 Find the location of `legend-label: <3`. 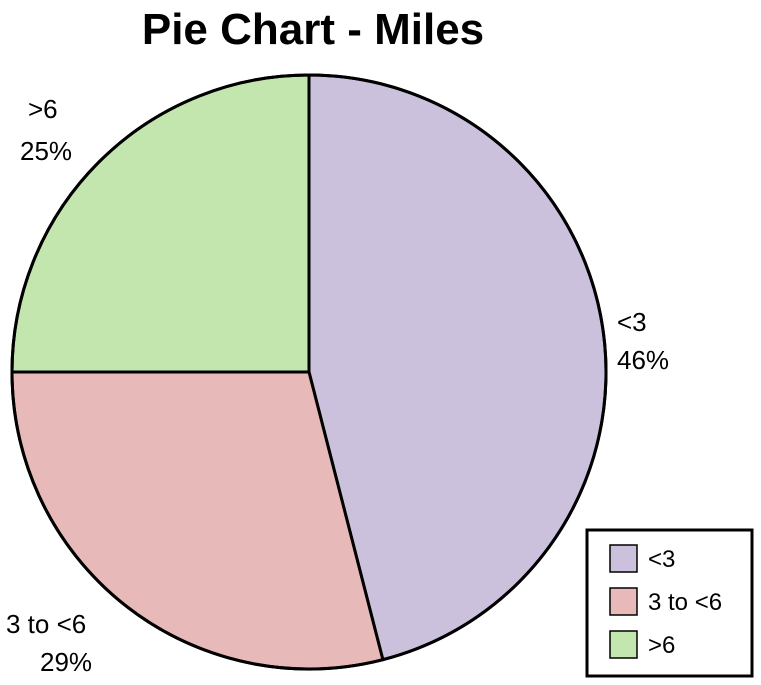

legend-label: <3 is located at coordinates (661, 559).